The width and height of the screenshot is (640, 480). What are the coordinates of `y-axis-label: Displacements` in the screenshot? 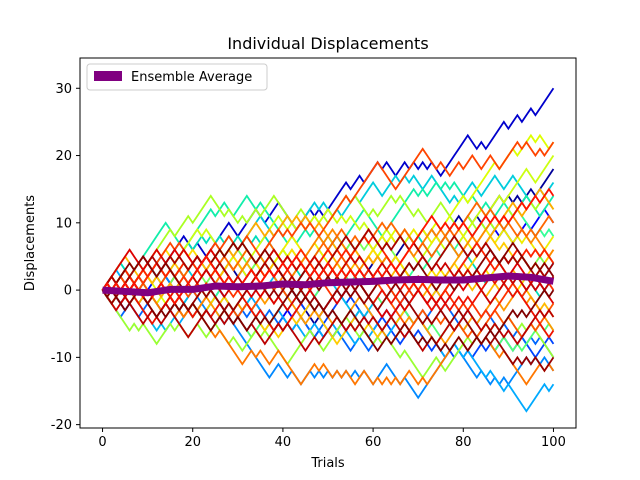 It's located at (30, 243).